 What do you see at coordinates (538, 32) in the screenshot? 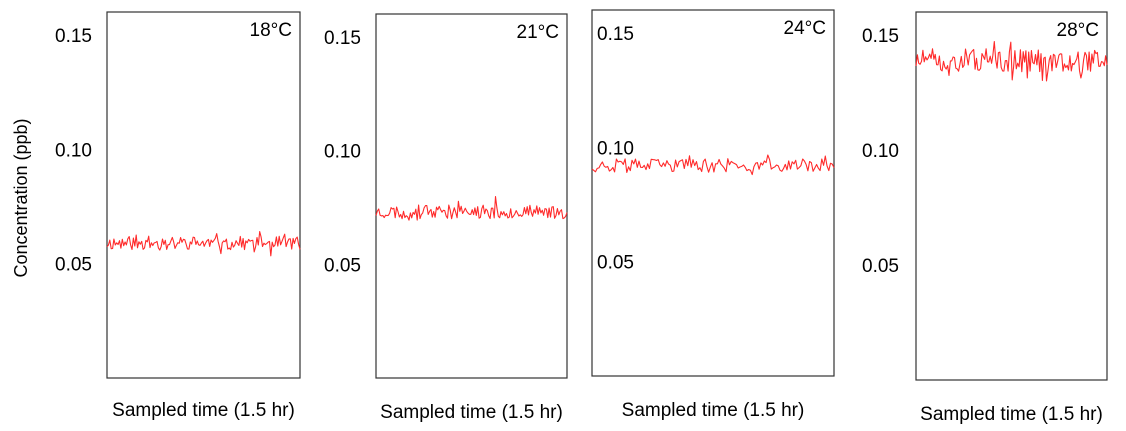
I see `panel-title: 21°C` at bounding box center [538, 32].